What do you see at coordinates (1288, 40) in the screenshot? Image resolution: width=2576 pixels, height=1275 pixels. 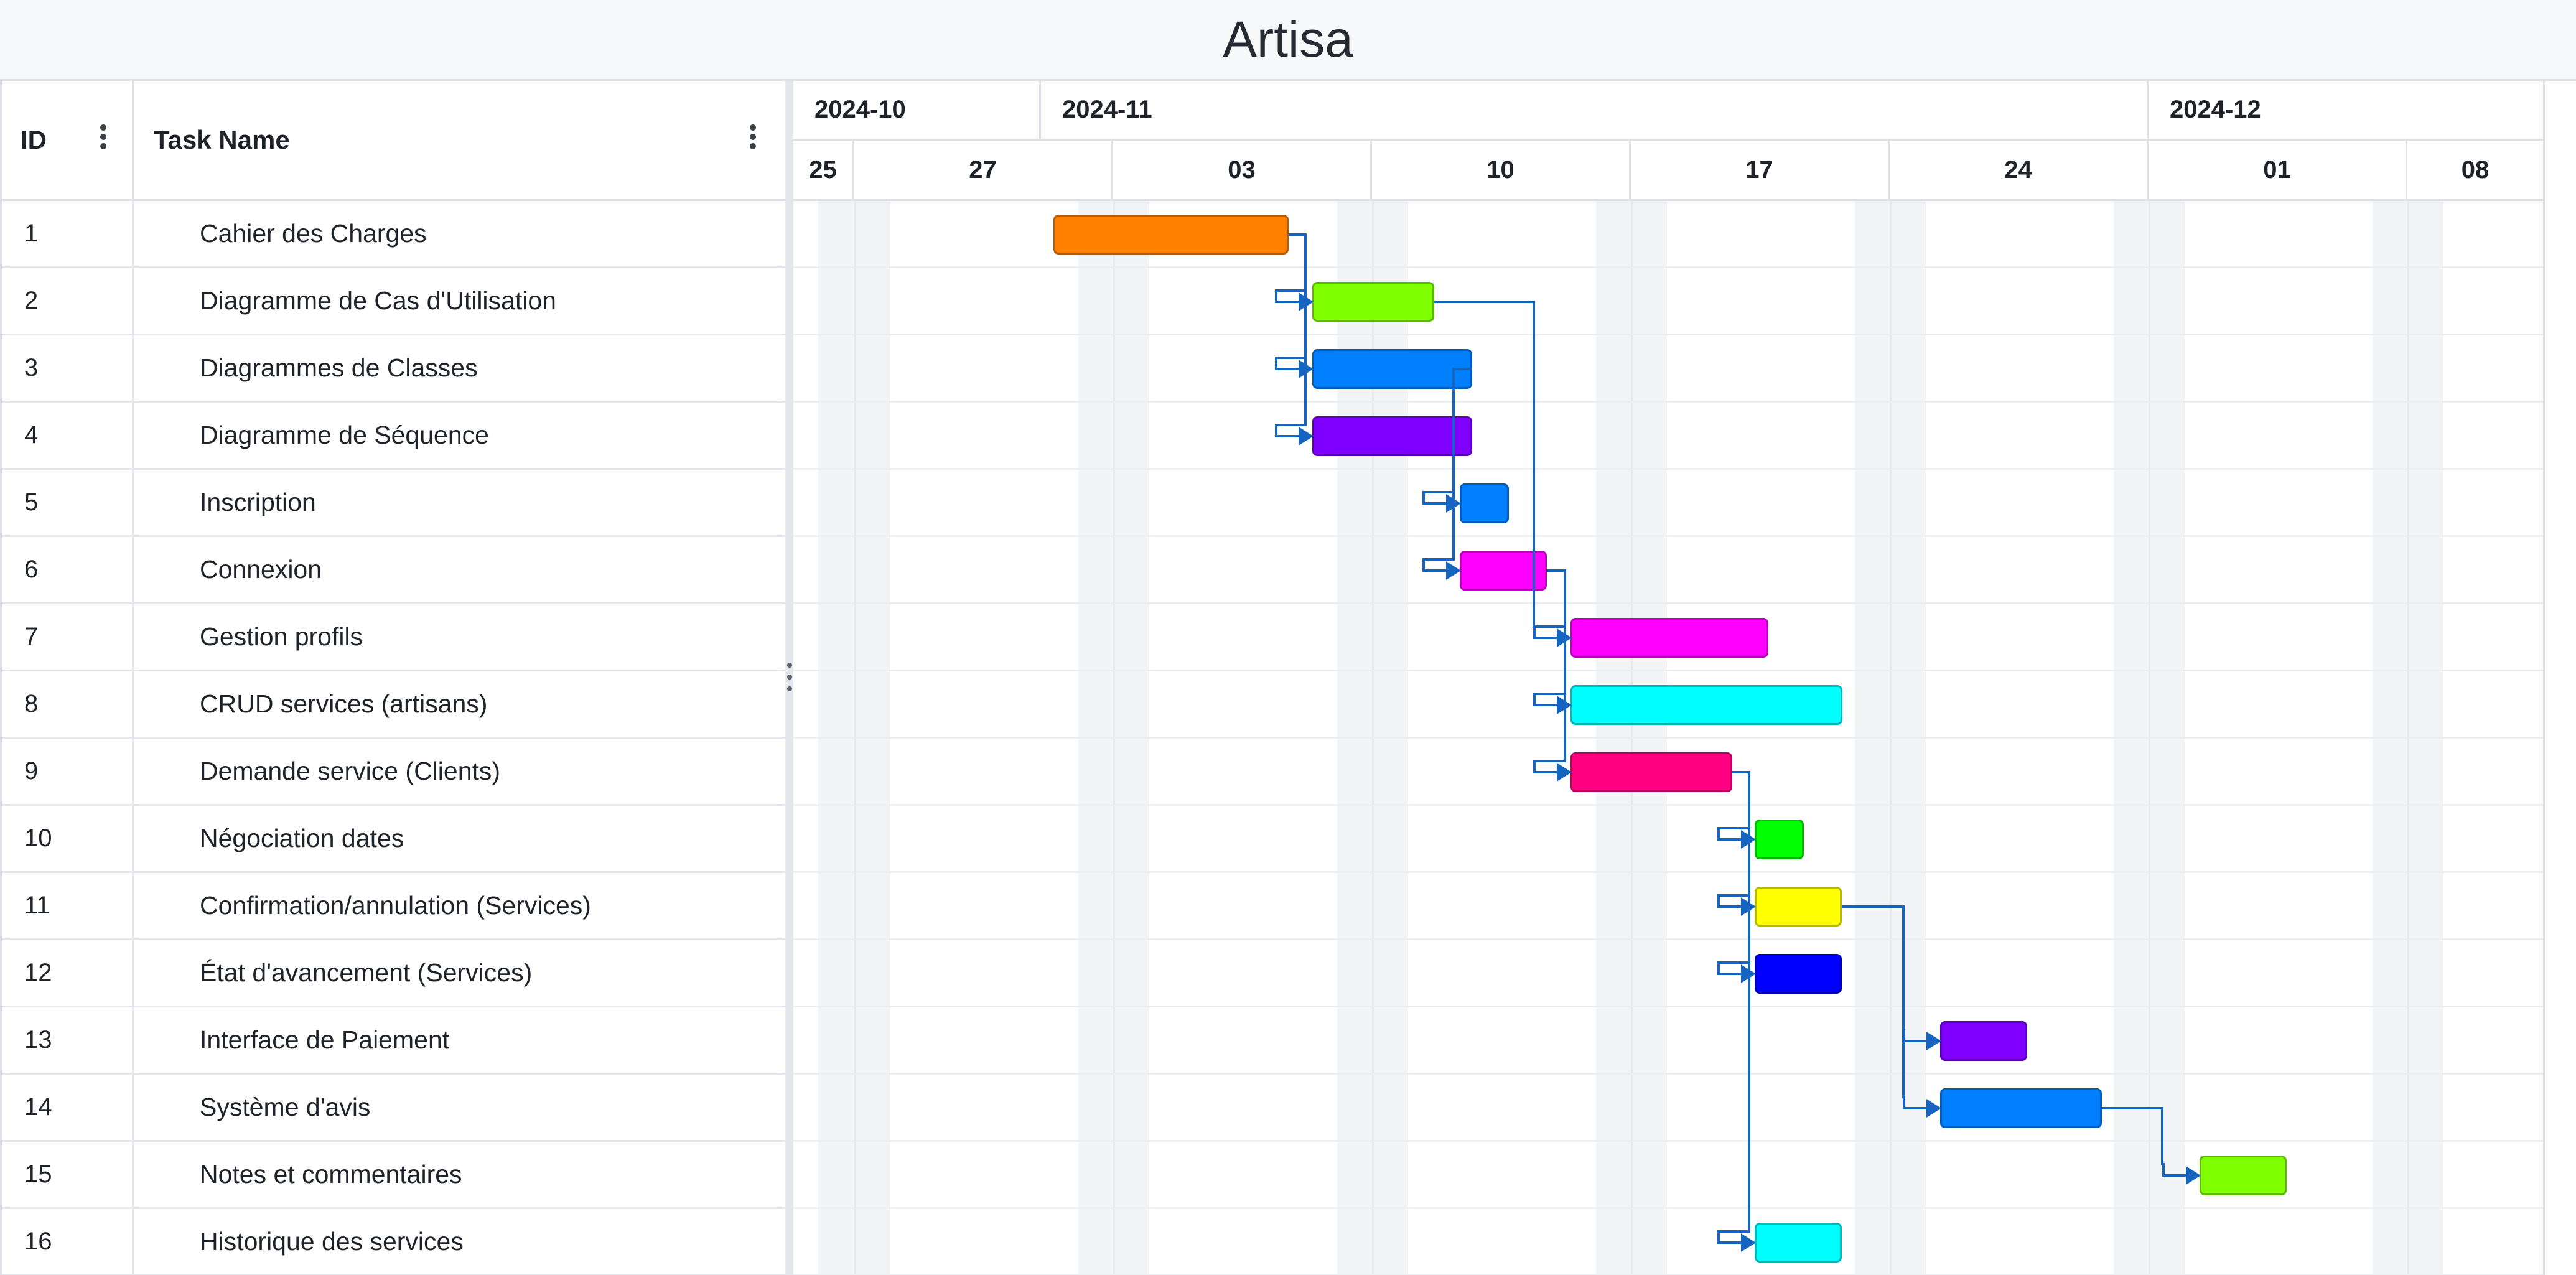 I see `project-title: Artisa` at bounding box center [1288, 40].